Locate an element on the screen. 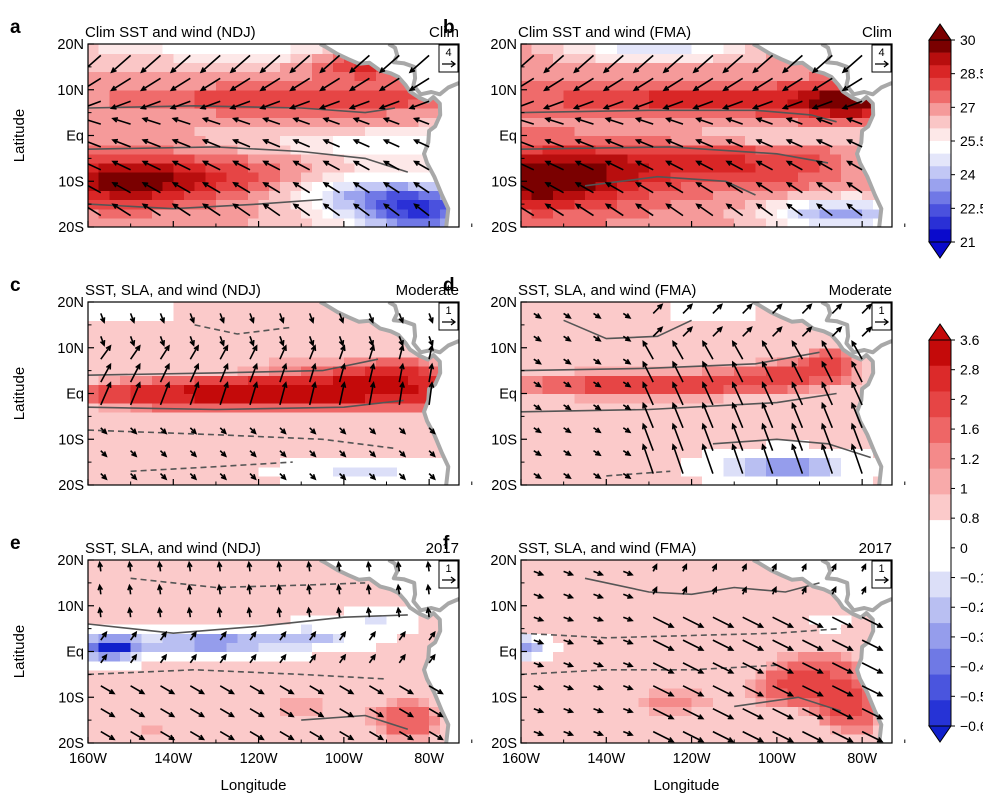  reference-vector-value: 1 is located at coordinates (881, 311).